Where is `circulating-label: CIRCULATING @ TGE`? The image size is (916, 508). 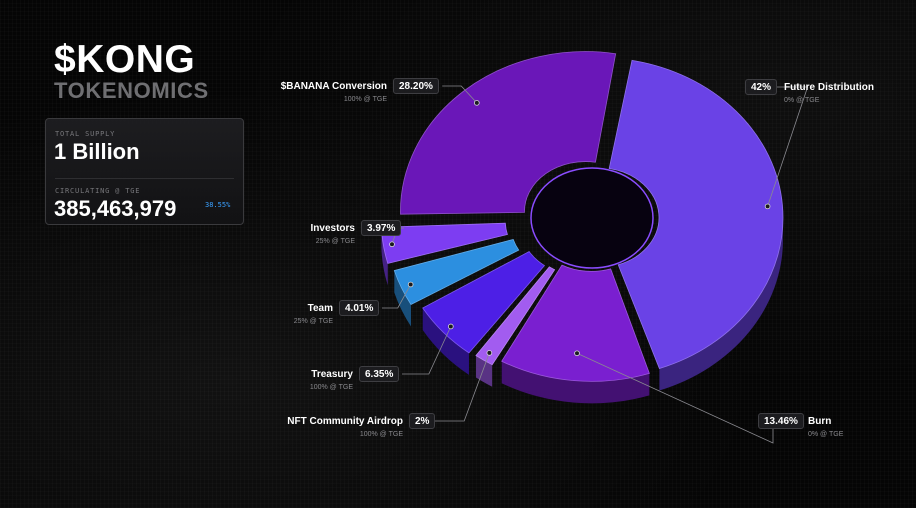 circulating-label: CIRCULATING @ TGE is located at coordinates (98, 191).